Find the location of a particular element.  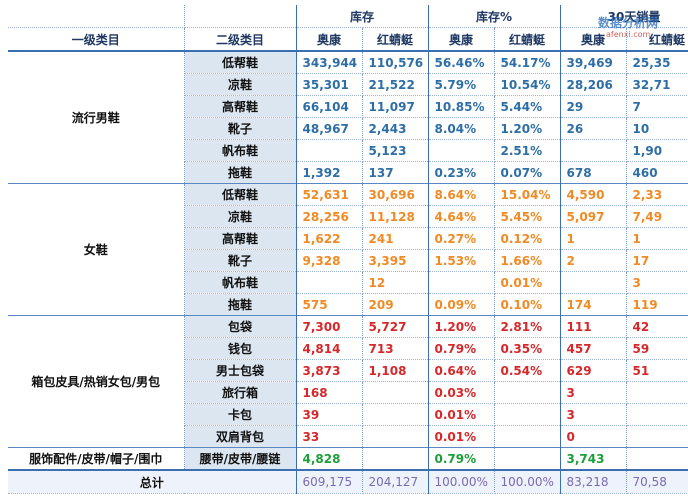

header-pct-brand-a: 奥康 is located at coordinates (461, 39).